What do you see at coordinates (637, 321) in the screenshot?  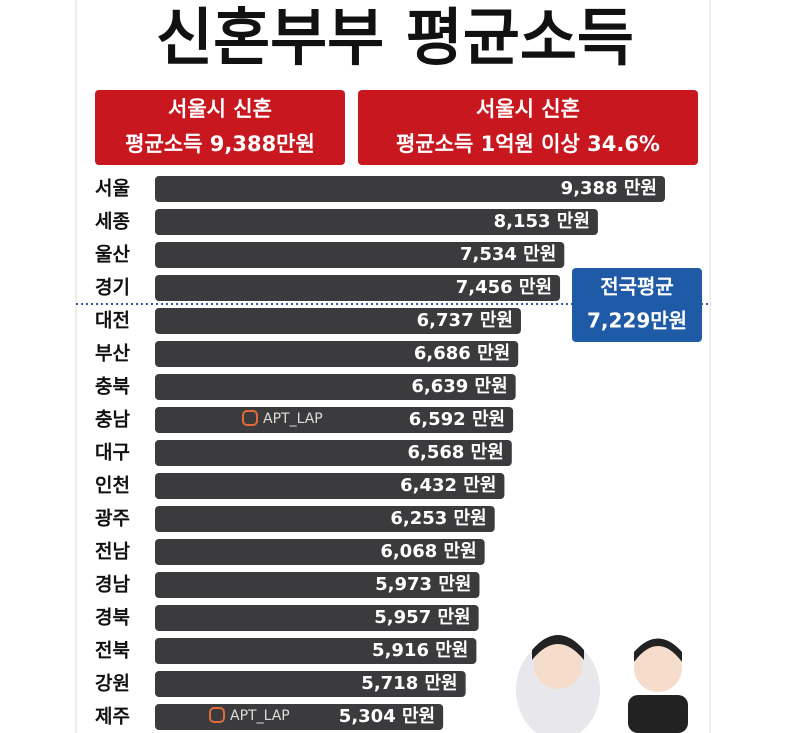 I see `average-text: 7,229만원` at bounding box center [637, 321].